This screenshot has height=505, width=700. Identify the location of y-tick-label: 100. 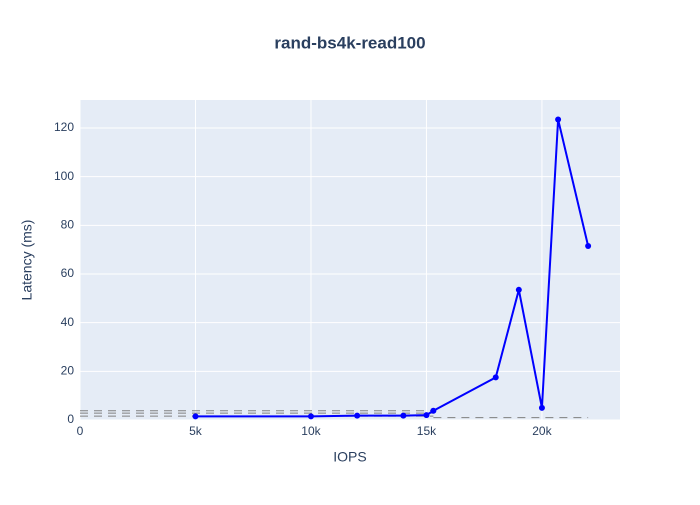
(64, 176).